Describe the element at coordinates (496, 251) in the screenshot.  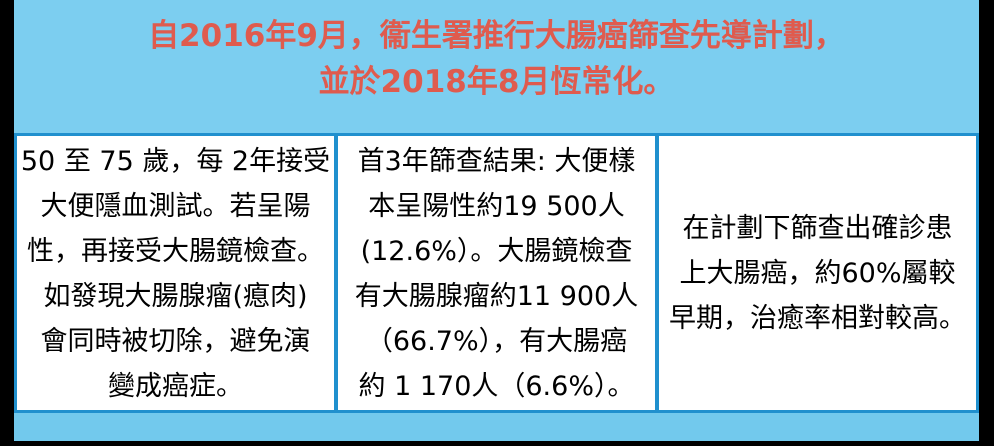
I see `text-line: (12.6%）。大腸鏡檢查` at that location.